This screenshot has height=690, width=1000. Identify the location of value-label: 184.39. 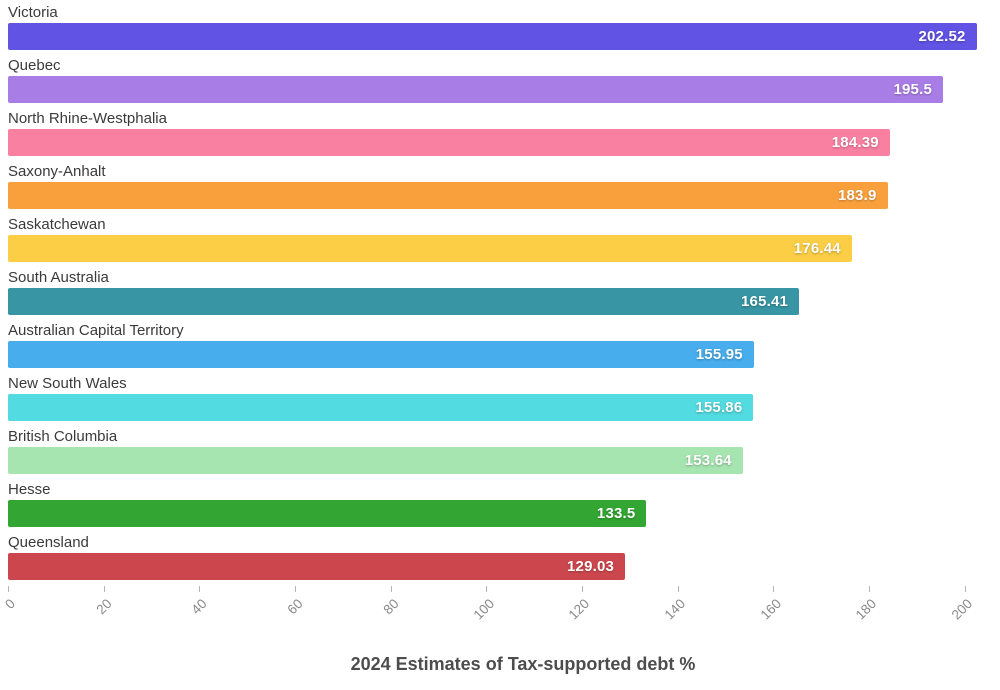
(855, 142).